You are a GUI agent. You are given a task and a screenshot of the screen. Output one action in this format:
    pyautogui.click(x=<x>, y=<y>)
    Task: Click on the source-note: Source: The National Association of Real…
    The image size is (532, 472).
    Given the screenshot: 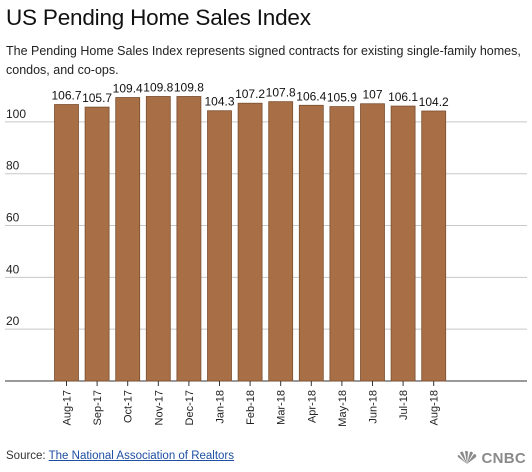 What is the action you would take?
    pyautogui.click(x=120, y=456)
    